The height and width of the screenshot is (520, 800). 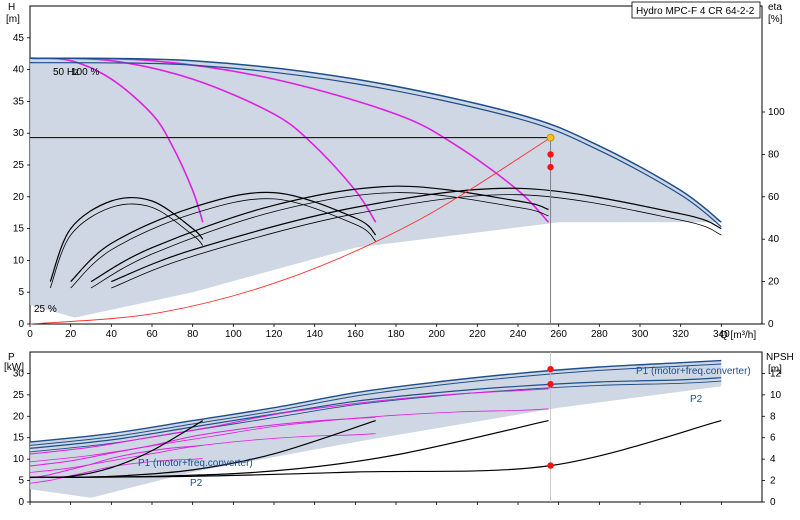 What do you see at coordinates (19, 438) in the screenshot?
I see `p-tick-label: 15` at bounding box center [19, 438].